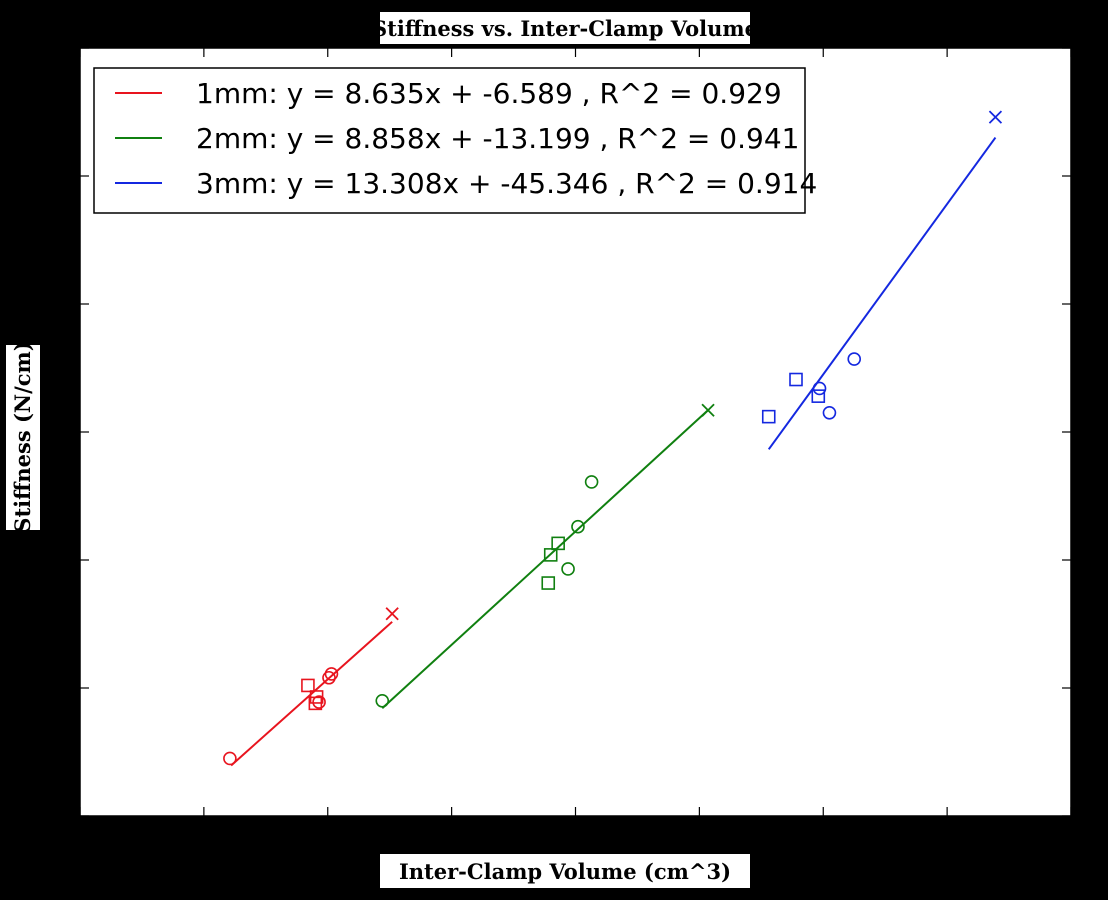 The width and height of the screenshot is (1108, 900). I want to click on y-axis-label: Stiffness (N/cm), so click(22, 436).